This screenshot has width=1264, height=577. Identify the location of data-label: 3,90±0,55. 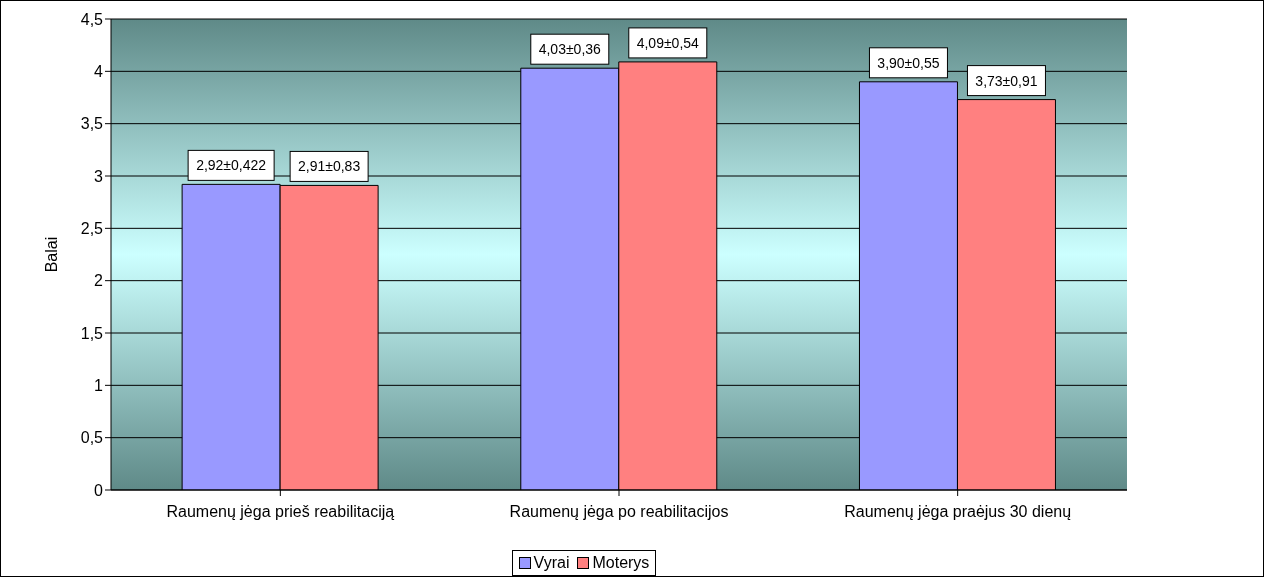
(908, 62).